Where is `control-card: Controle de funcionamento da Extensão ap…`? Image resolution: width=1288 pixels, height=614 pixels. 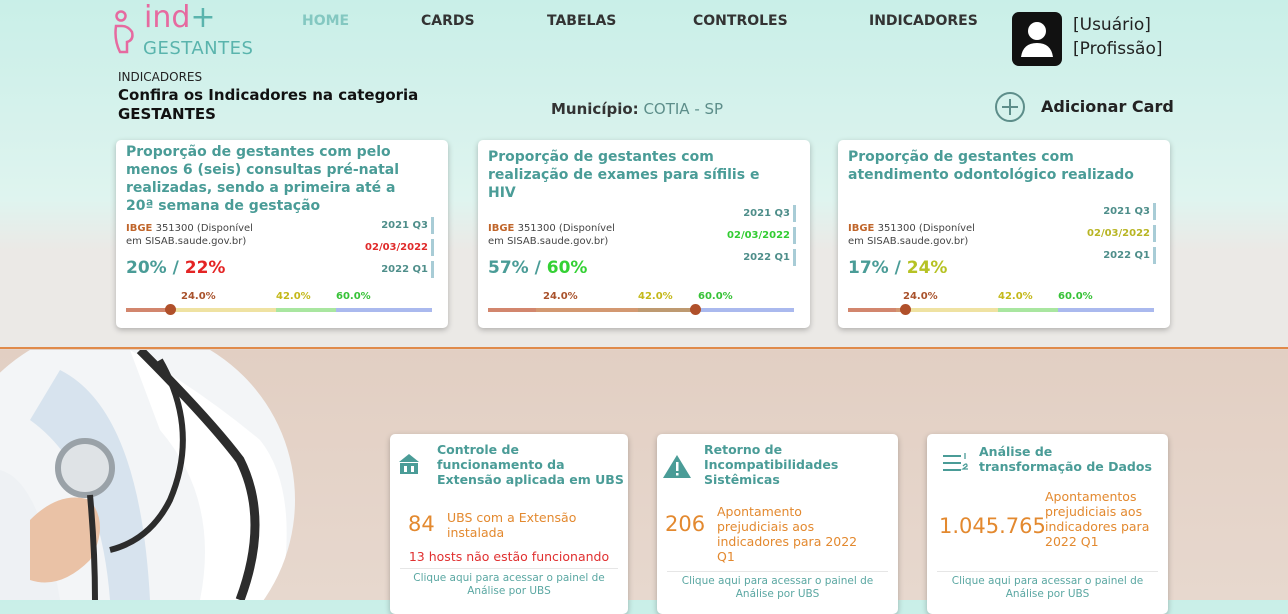
control-card: Controle de funcionamento da Extensão ap… is located at coordinates (509, 524).